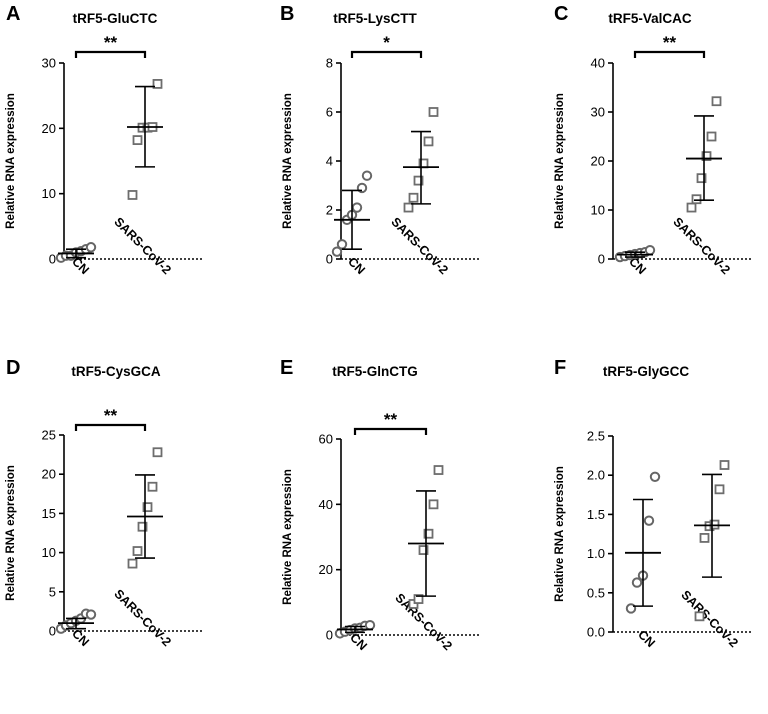 The image size is (768, 714). What do you see at coordinates (561, 14) in the screenshot?
I see `panel-letter: C` at bounding box center [561, 14].